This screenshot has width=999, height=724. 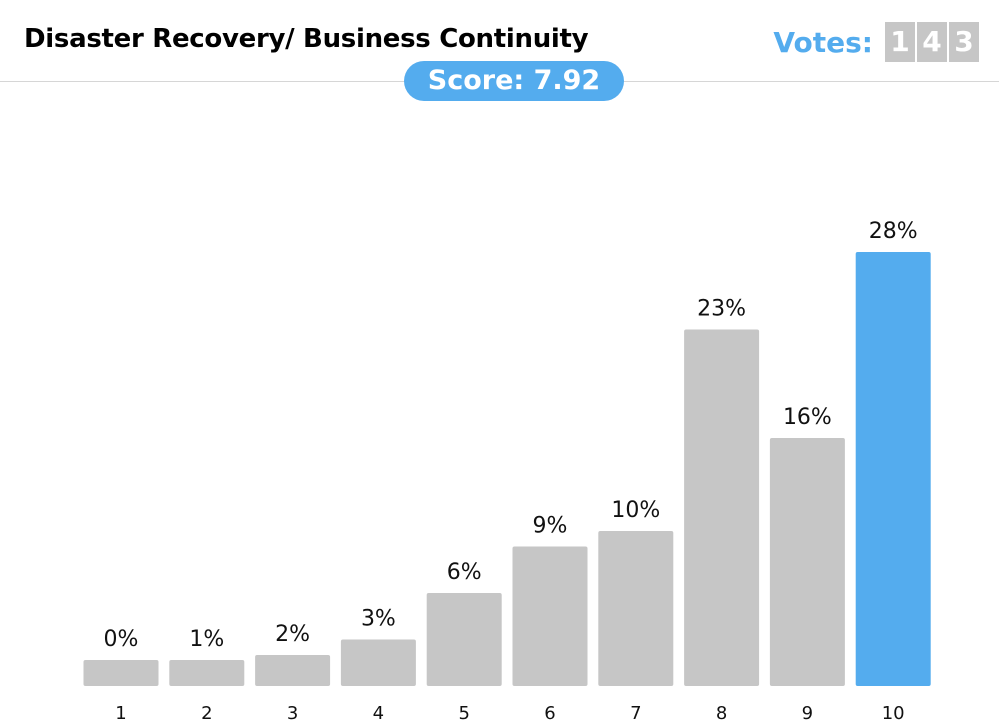 I want to click on x-tick-label-8: 8, so click(x=721, y=713).